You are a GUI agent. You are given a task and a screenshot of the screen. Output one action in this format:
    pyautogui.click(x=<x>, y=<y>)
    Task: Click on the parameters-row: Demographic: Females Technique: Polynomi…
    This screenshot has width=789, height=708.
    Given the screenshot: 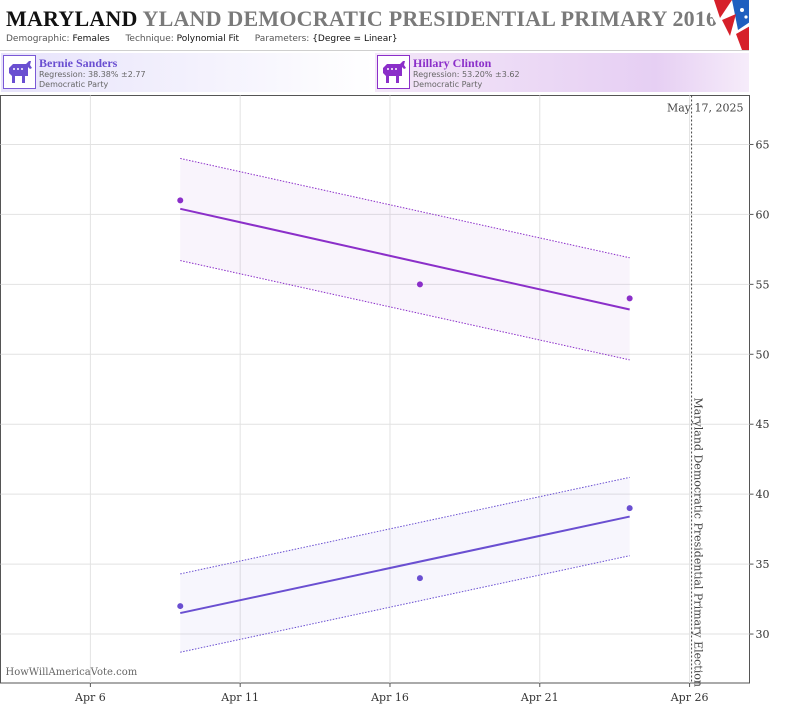 What is the action you would take?
    pyautogui.click(x=202, y=39)
    